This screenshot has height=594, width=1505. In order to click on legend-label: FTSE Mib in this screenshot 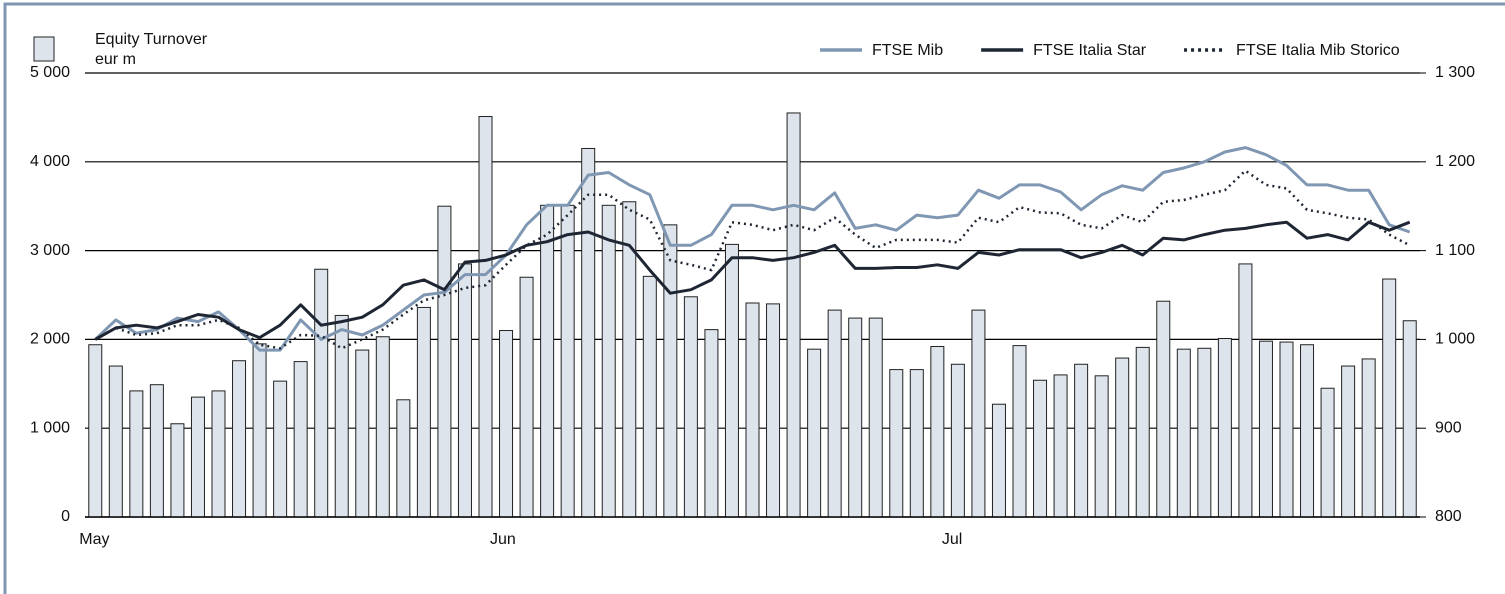, I will do `click(907, 50)`.